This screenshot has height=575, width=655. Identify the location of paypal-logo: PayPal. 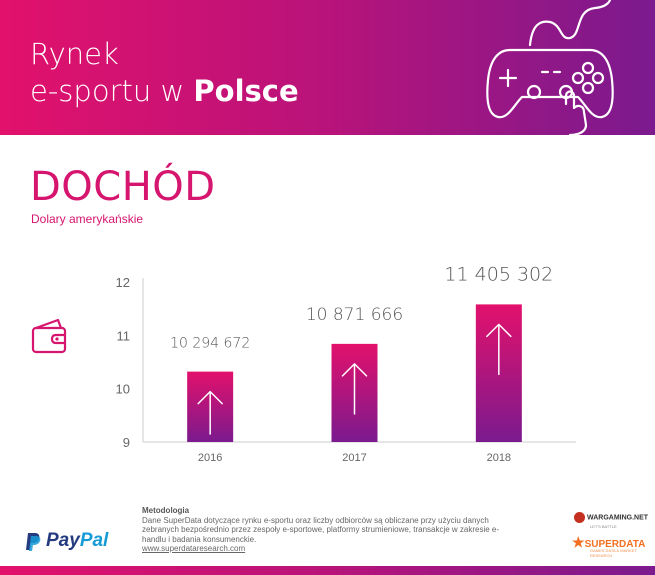
(77, 540).